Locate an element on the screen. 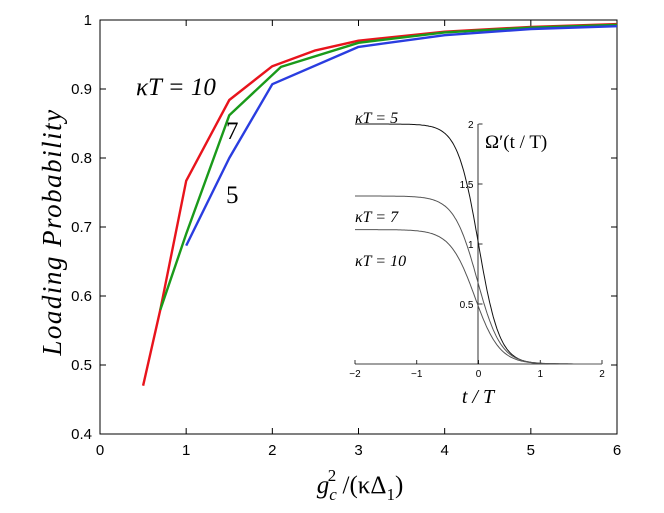 The image size is (664, 513). inset-series-label-kt-5: κT = 5 is located at coordinates (376, 118).